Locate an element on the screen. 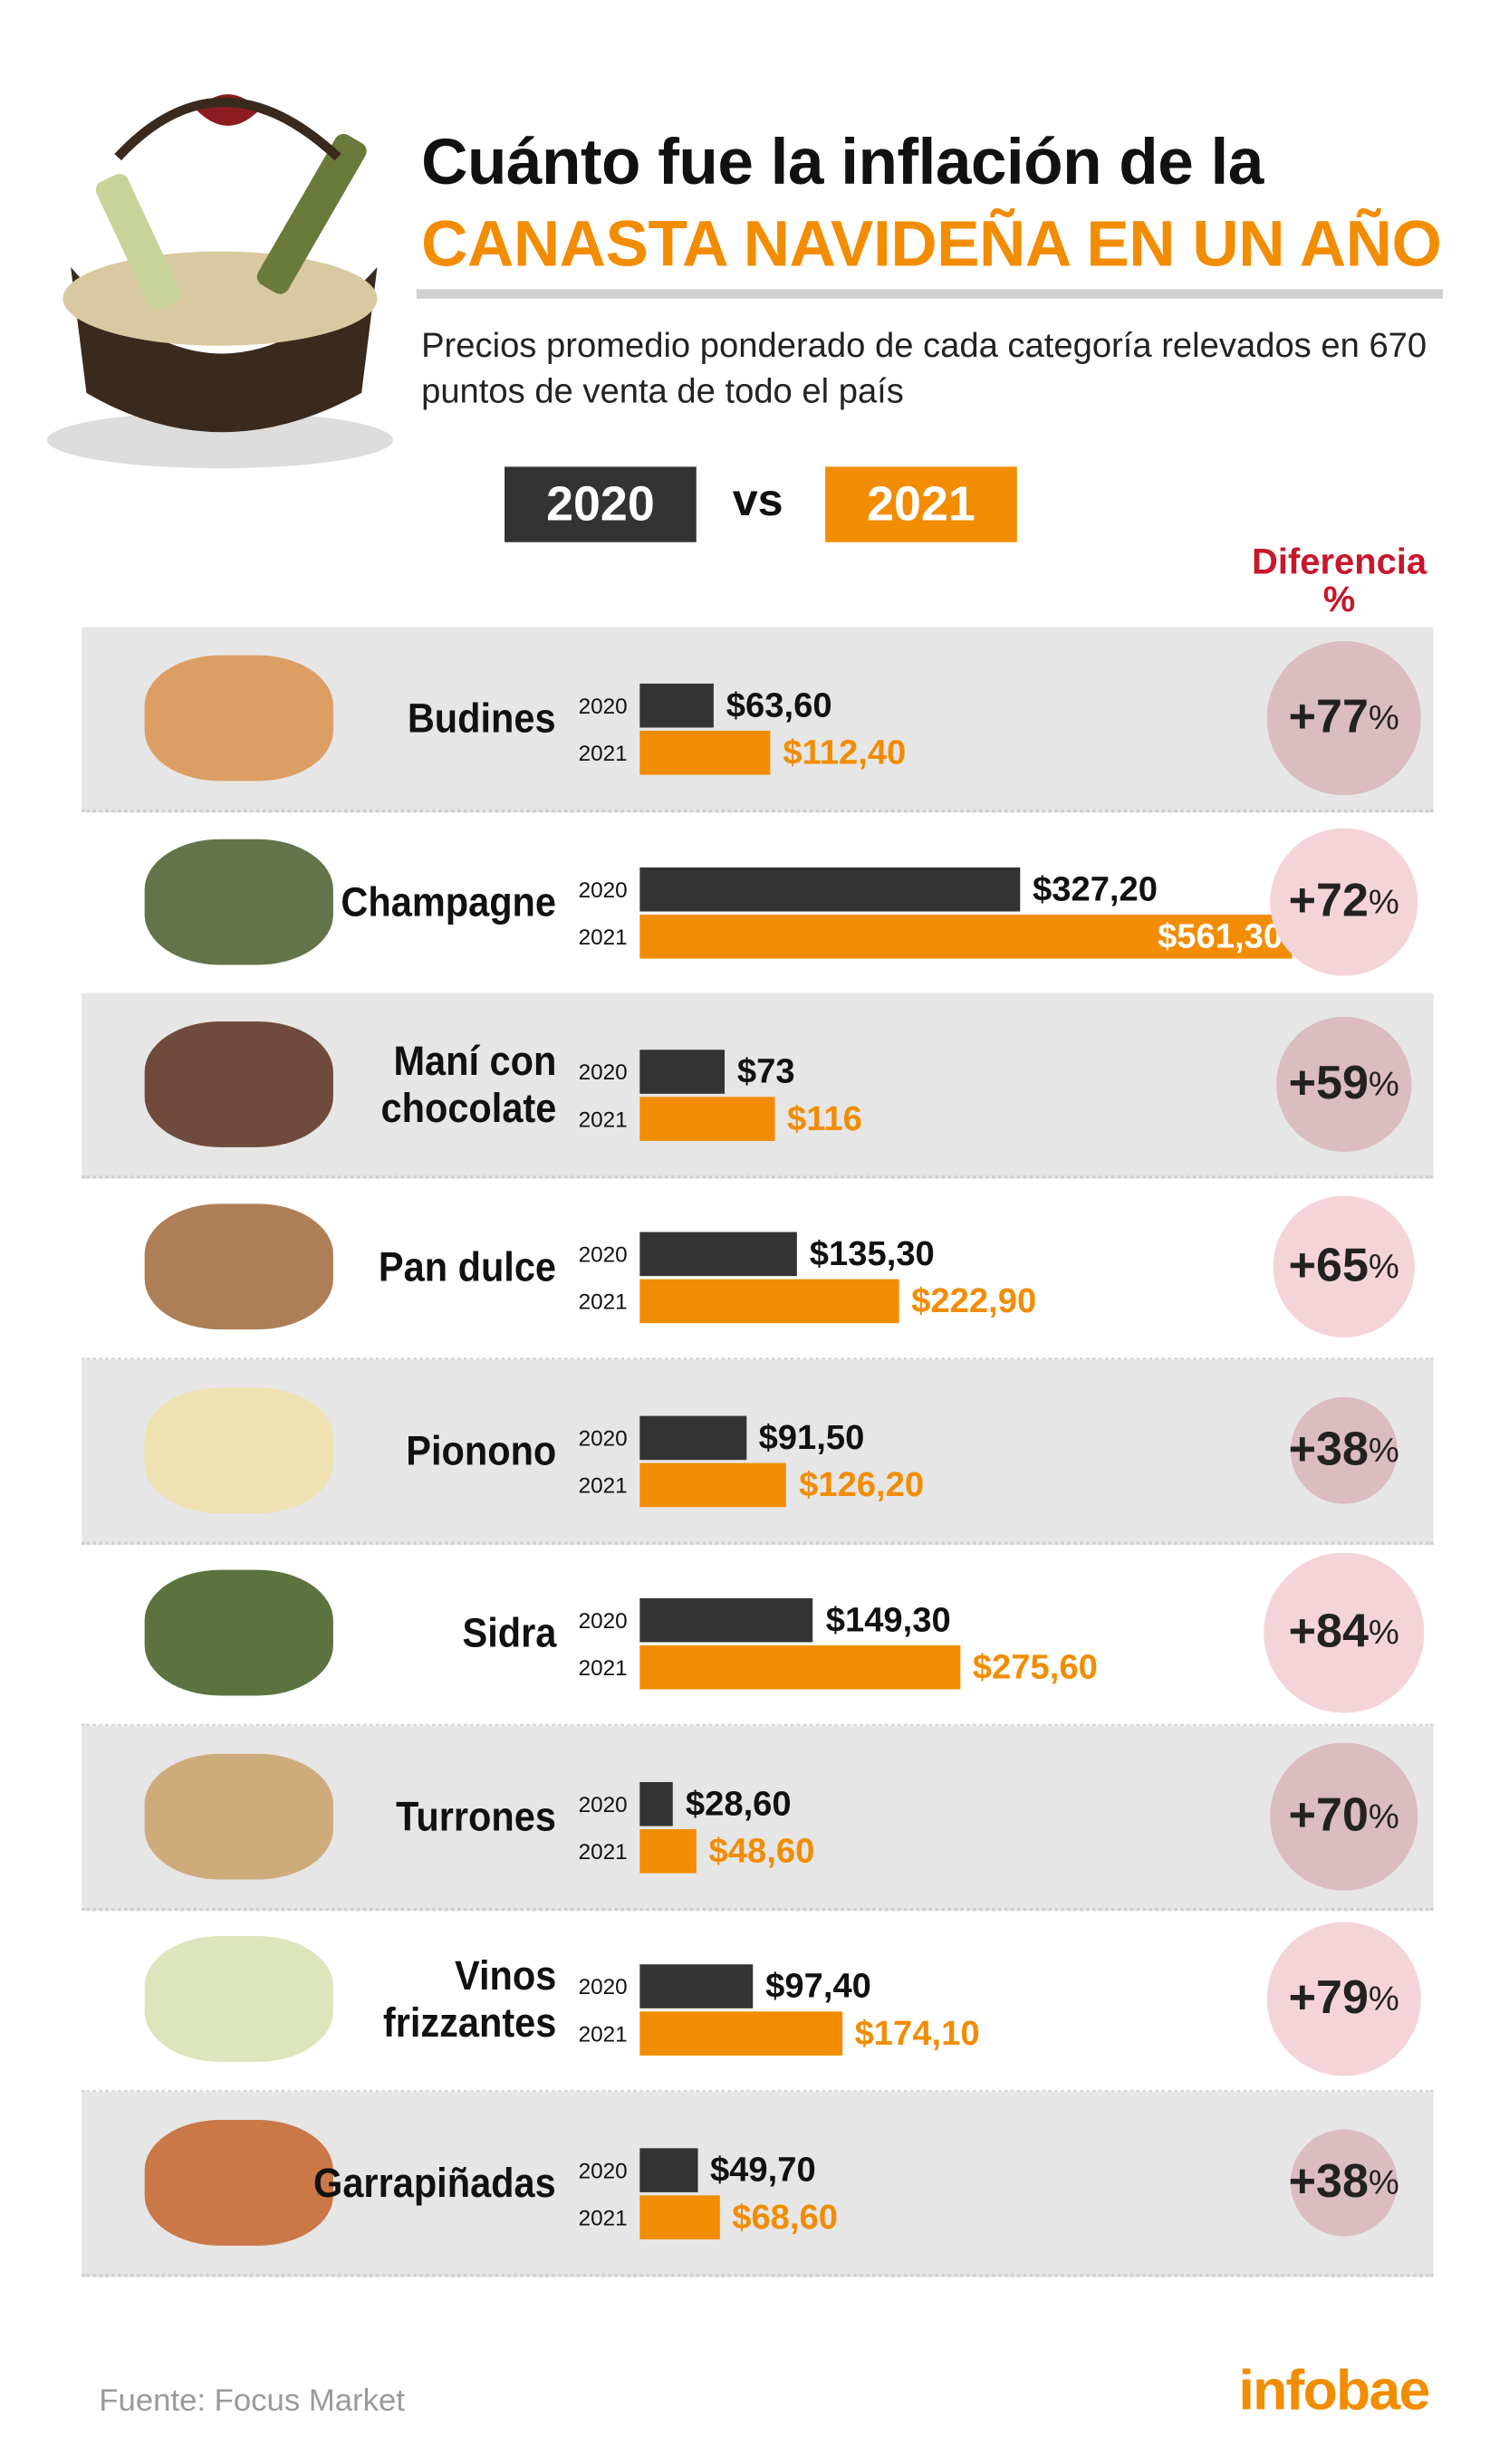 The image size is (1509, 2464). chart-row: Garrapiñadas 2020 $49,70 2021 $68,60 +38% is located at coordinates (758, 2184).